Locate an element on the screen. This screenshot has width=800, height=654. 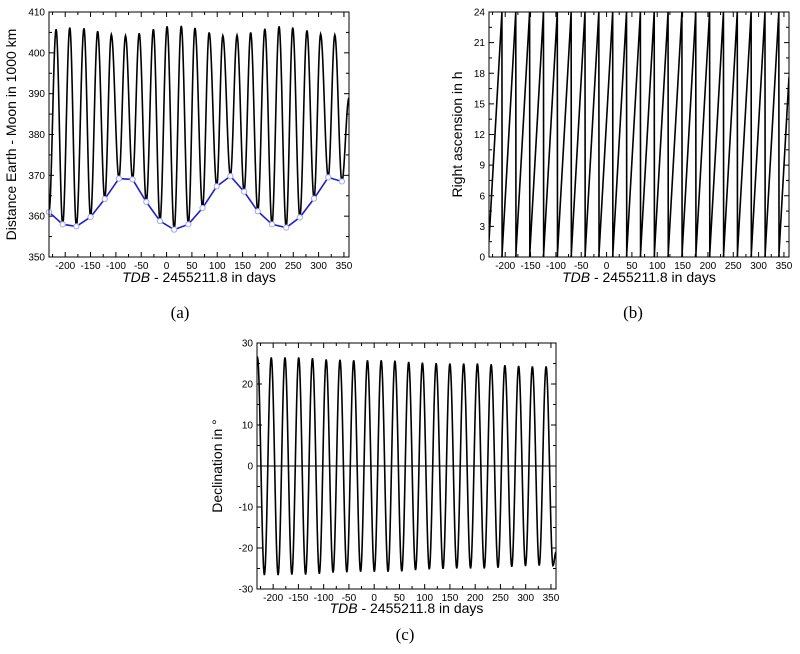
y-tick-label: 370 is located at coordinates (36, 176).